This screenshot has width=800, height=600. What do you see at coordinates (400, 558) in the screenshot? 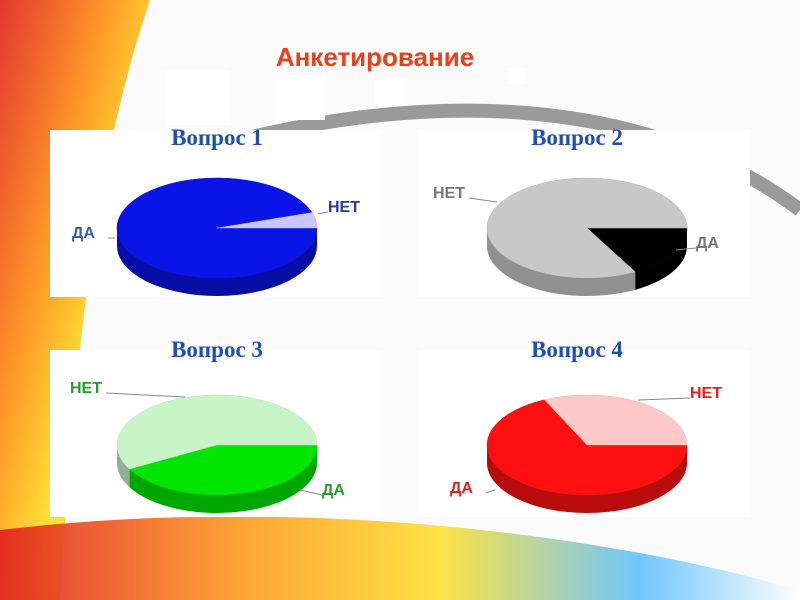
I see `decor-bottom` at bounding box center [400, 558].